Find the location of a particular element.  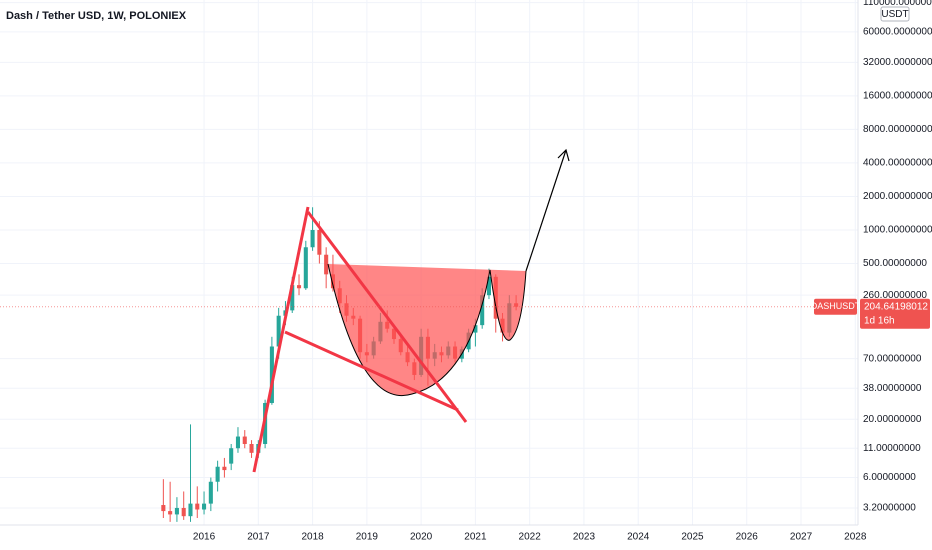

y-tick-label: 3.20000000 is located at coordinates (889, 508).